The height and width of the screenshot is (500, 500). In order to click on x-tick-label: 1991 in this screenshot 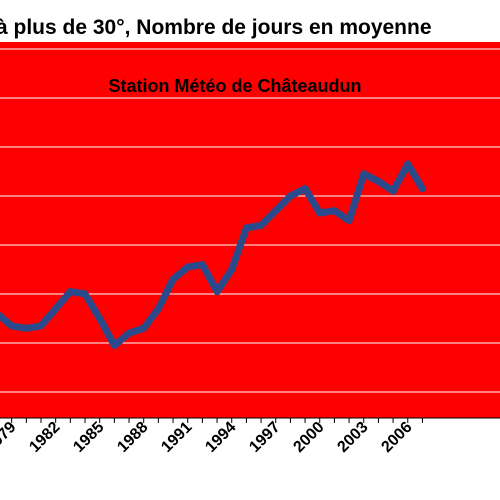, I will do `click(176, 437)`.